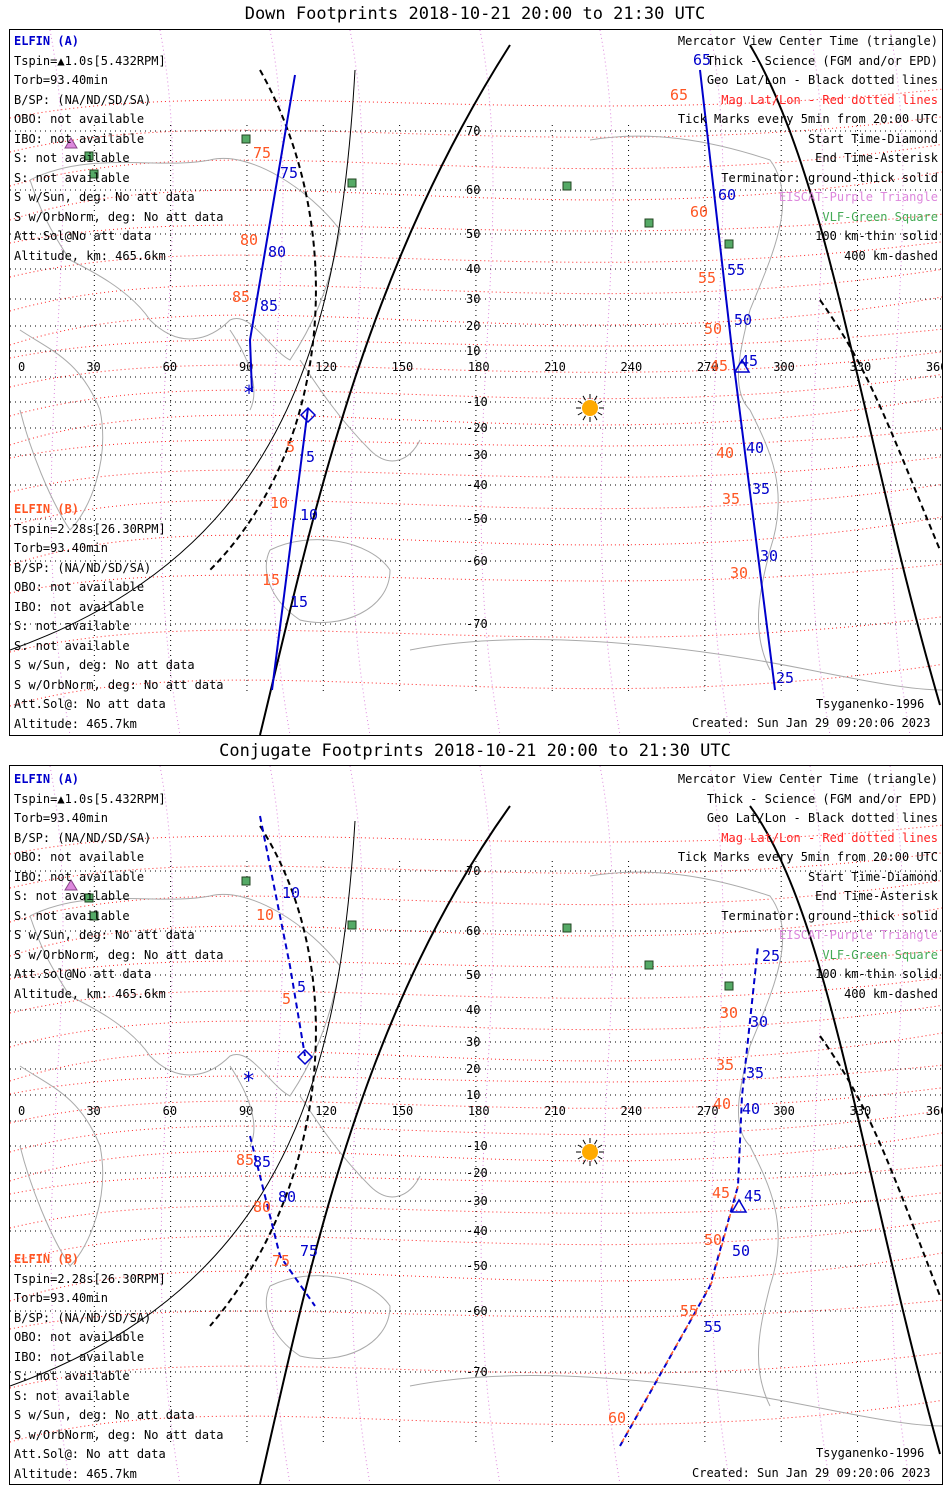  I want to click on longitude-tick-label: 300, so click(784, 367).